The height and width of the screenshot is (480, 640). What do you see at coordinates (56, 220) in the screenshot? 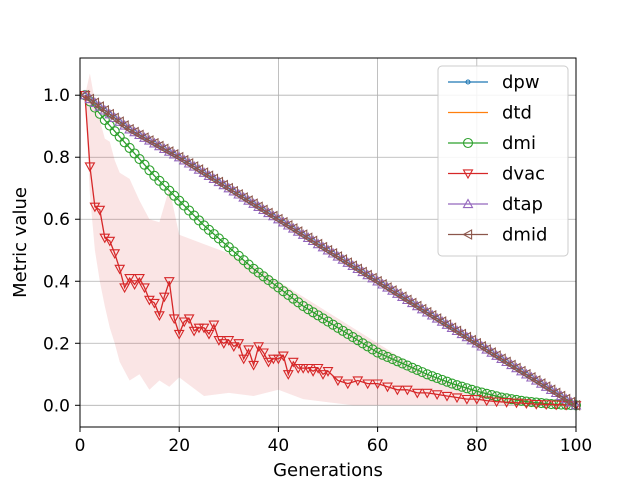
I see `y-tick-label: 0.6` at bounding box center [56, 220].